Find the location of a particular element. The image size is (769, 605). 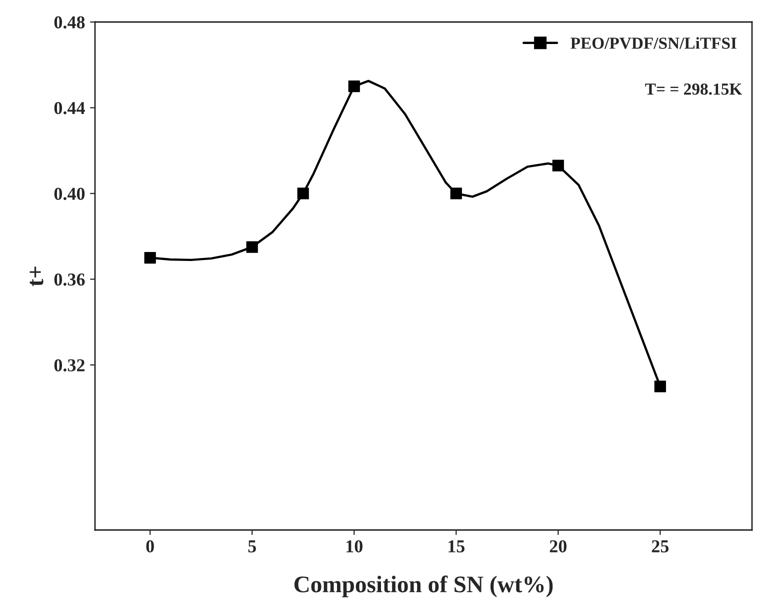

annotation: T= = 298.15K is located at coordinates (693, 89).